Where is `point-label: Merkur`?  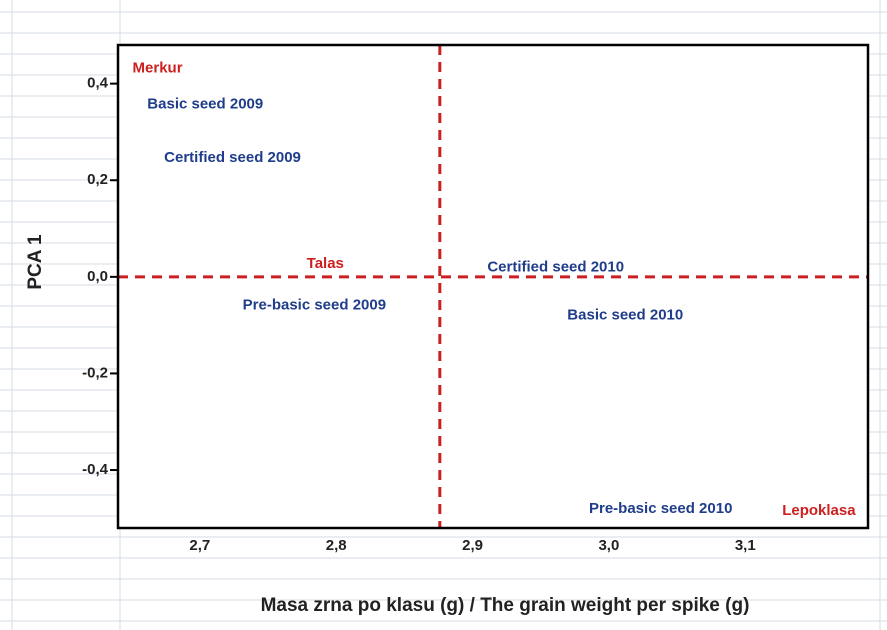
point-label: Merkur is located at coordinates (158, 68).